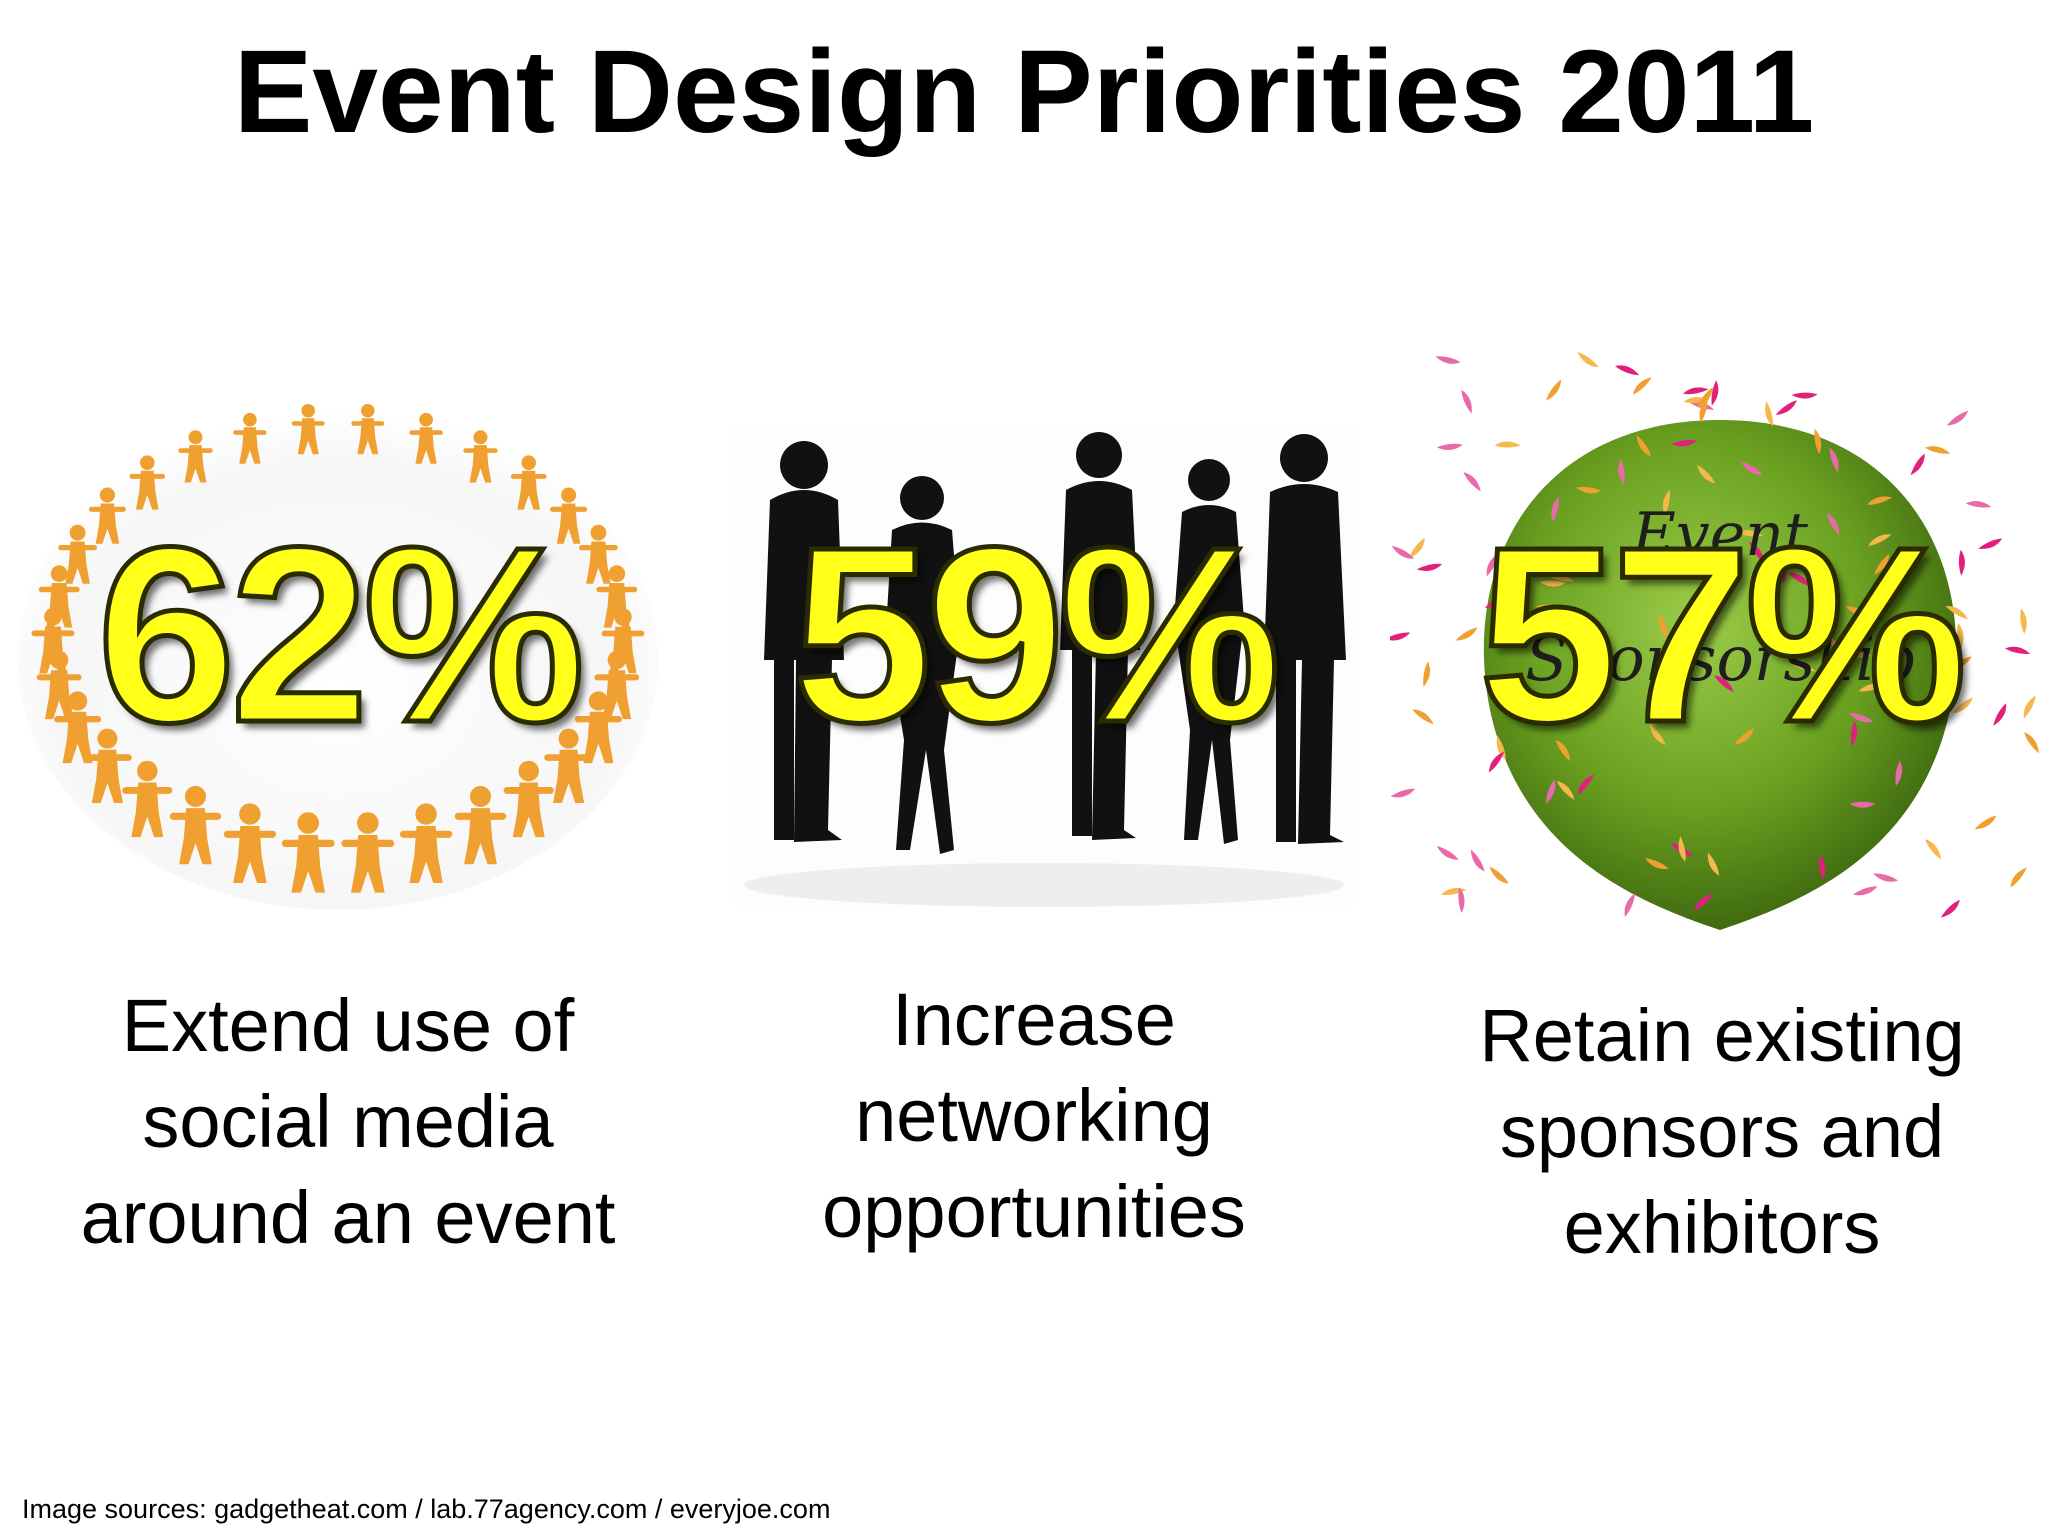  Describe the element at coordinates (1034, 1211) in the screenshot. I see `caption-line: opportunities` at that location.